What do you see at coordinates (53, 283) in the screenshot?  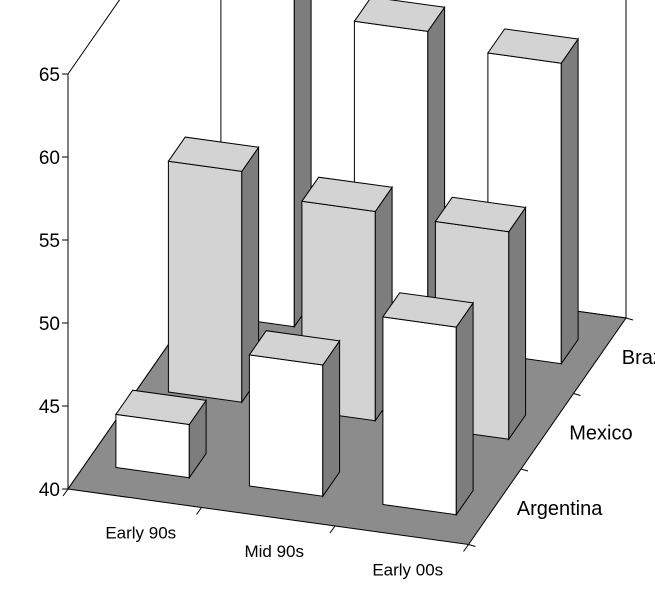 I see `y-axis: 40 45 50 55 60 65` at bounding box center [53, 283].